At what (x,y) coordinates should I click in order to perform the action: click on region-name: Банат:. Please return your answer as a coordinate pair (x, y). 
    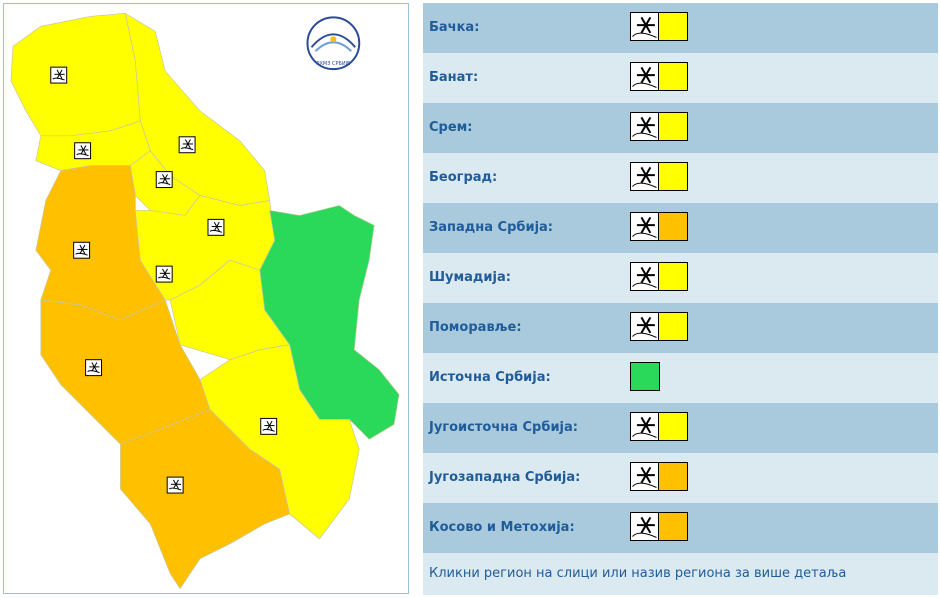
    Looking at the image, I should click on (454, 77).